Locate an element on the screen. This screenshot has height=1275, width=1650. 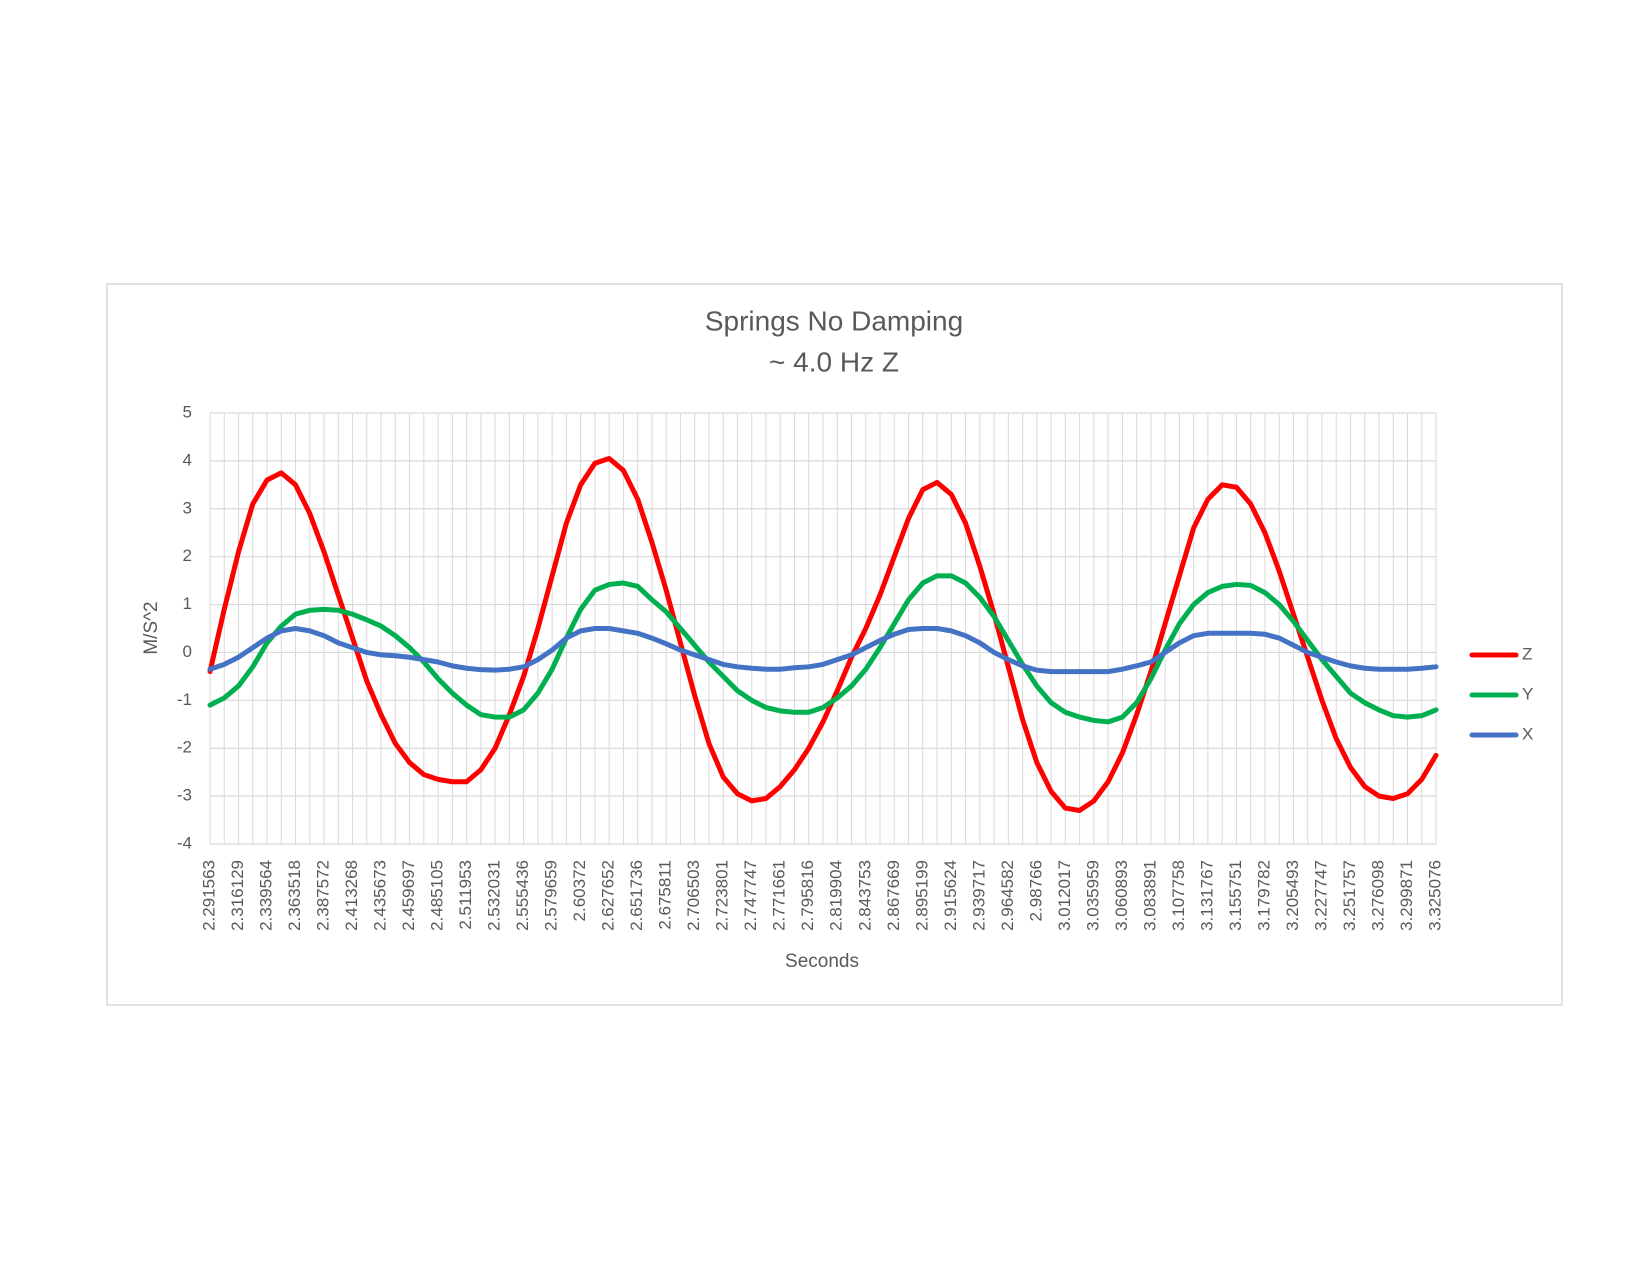
x-tick-label: 2.895199 is located at coordinates (921, 895).